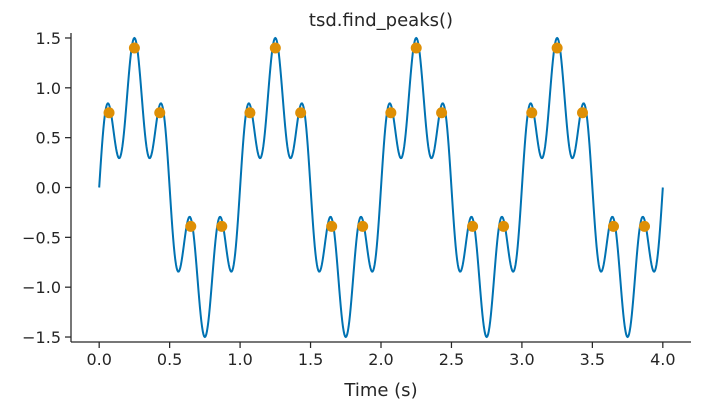 The height and width of the screenshot is (410, 701). I want to click on y-tick-label: −1.0, so click(41, 287).